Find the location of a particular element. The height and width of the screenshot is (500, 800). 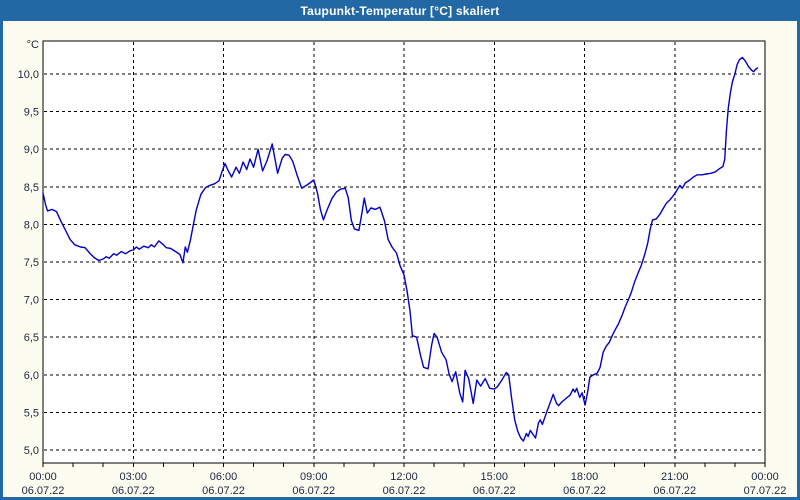

x-time-label: 15:00 is located at coordinates (494, 477).